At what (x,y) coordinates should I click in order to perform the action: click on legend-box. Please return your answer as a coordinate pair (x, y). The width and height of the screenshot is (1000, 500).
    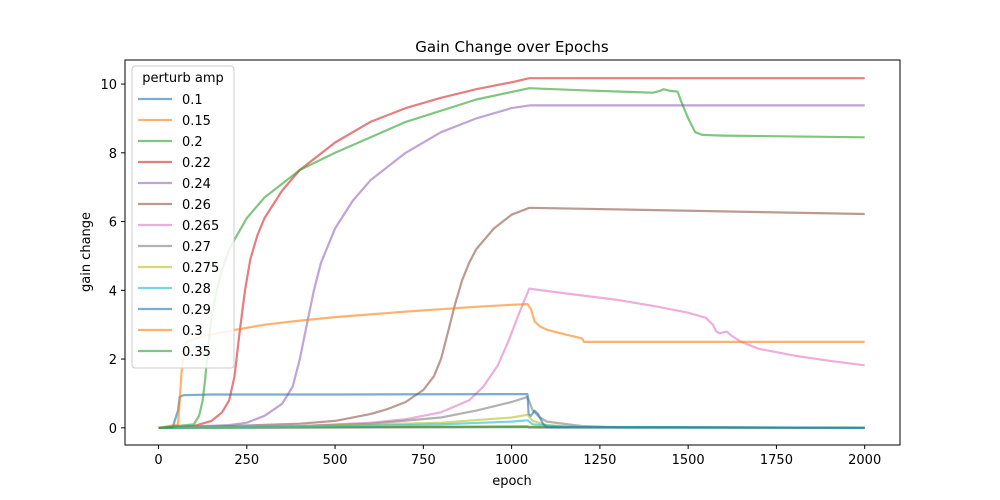
    Looking at the image, I should click on (183, 217).